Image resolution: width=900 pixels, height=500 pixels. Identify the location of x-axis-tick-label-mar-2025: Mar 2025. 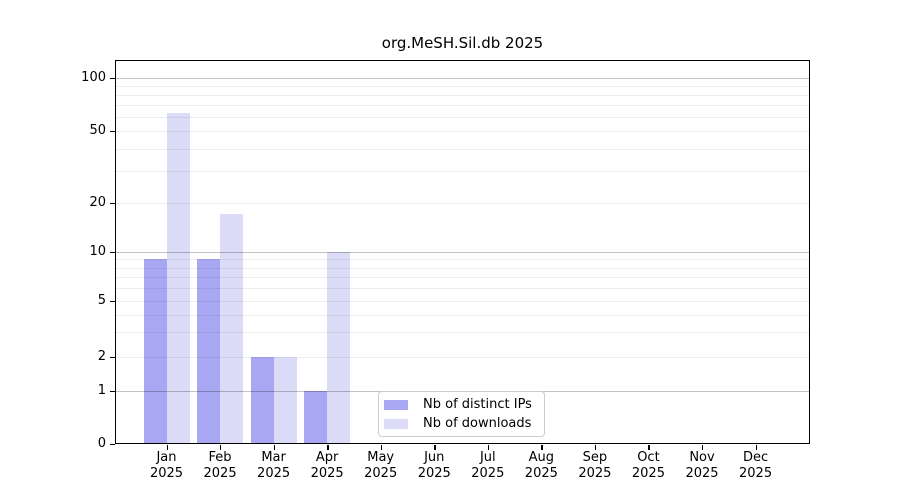
(274, 465).